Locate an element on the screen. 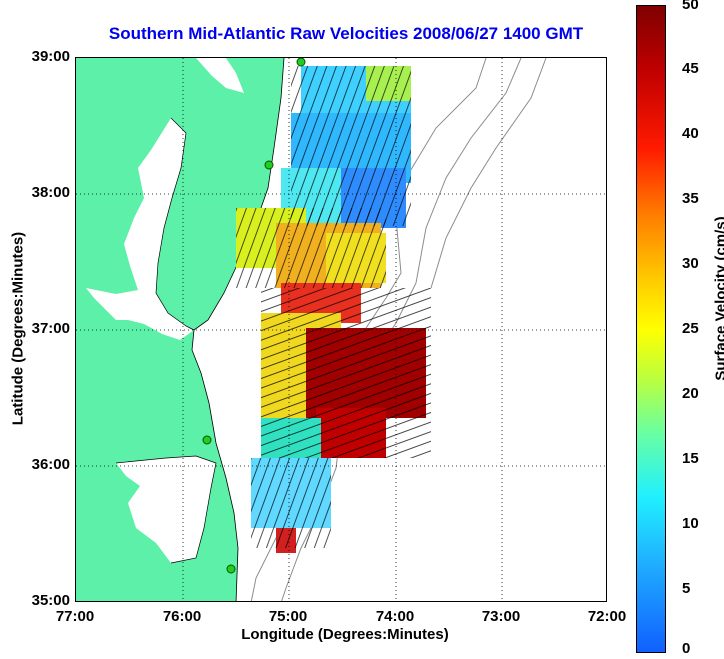  colorbar-tick: 20 is located at coordinates (690, 393).